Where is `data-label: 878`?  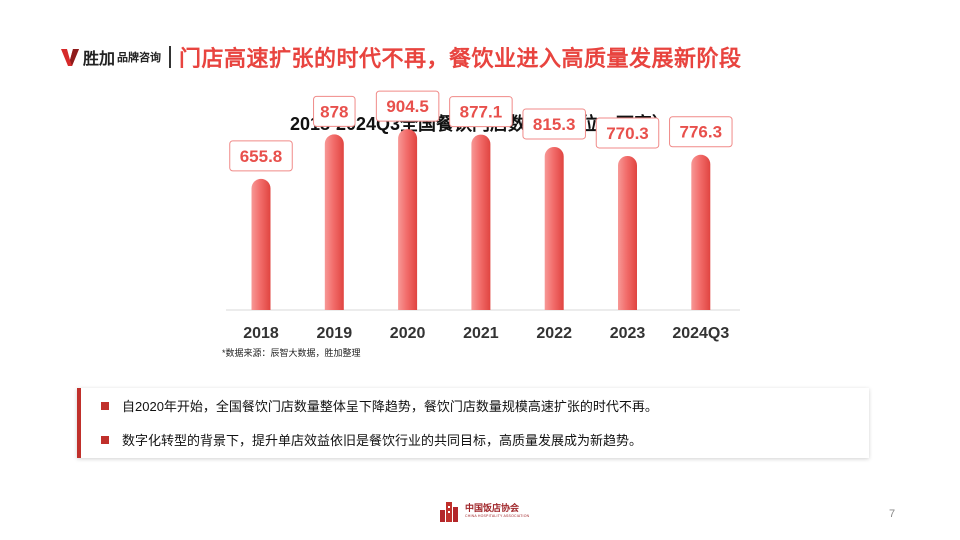 data-label: 878 is located at coordinates (334, 111).